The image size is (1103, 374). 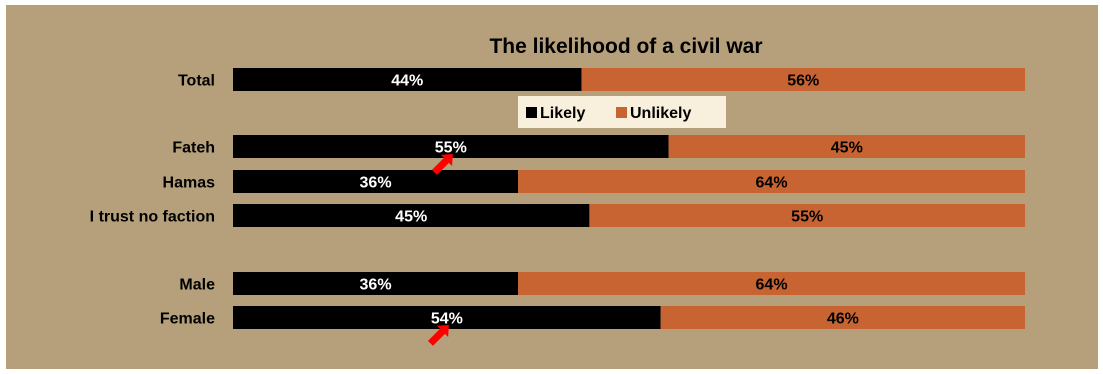 I want to click on data-label-likely-total: 44%, so click(x=407, y=81).